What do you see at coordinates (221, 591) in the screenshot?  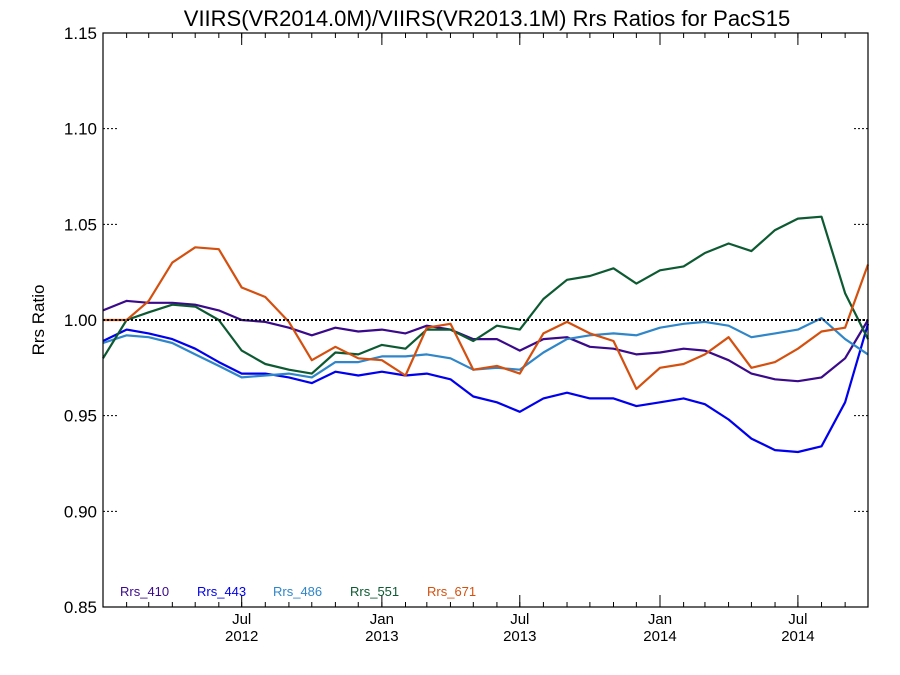 I see `legend-entry-rrs-443: Rrs_443` at bounding box center [221, 591].